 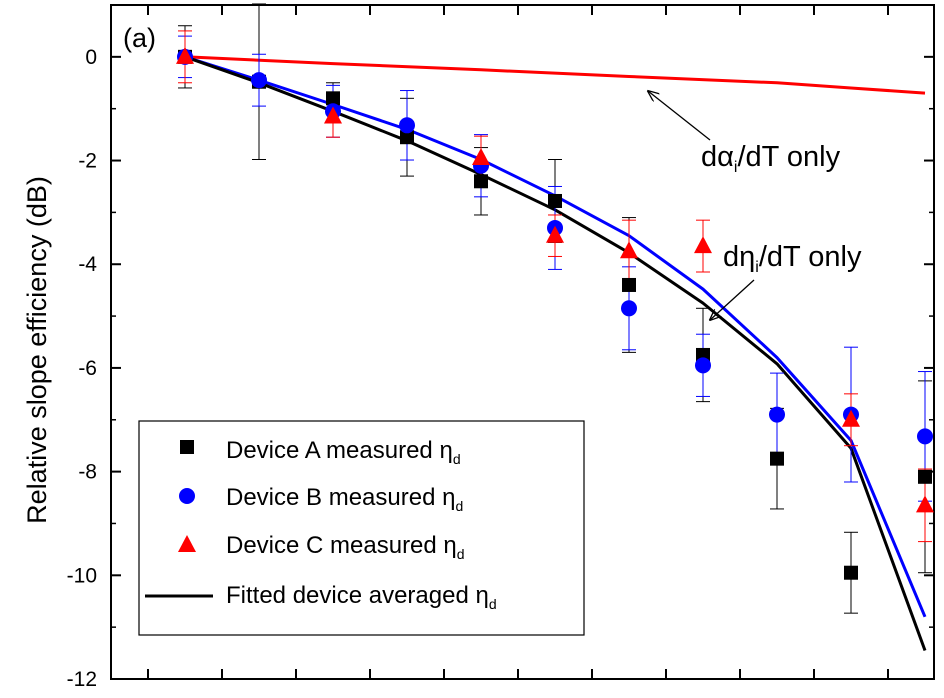 What do you see at coordinates (82, 575) in the screenshot?
I see `y-tick-label: -10` at bounding box center [82, 575].